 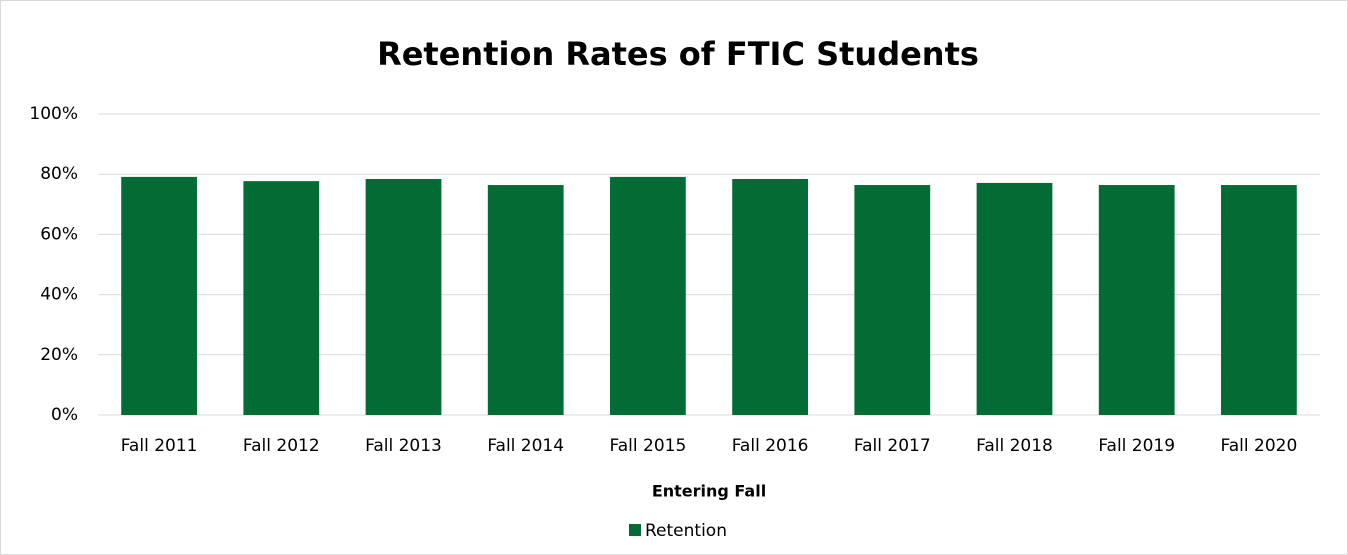 What do you see at coordinates (159, 446) in the screenshot?
I see `x-tick-label: Fall 2011` at bounding box center [159, 446].